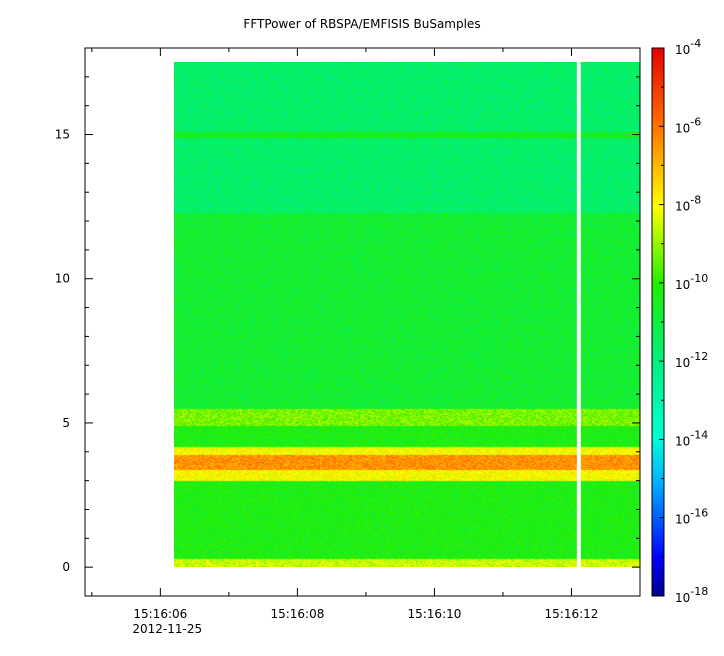 The width and height of the screenshot is (724, 656). What do you see at coordinates (691, 360) in the screenshot?
I see `colorbar-tick-label: 10⁻¹²` at bounding box center [691, 360].